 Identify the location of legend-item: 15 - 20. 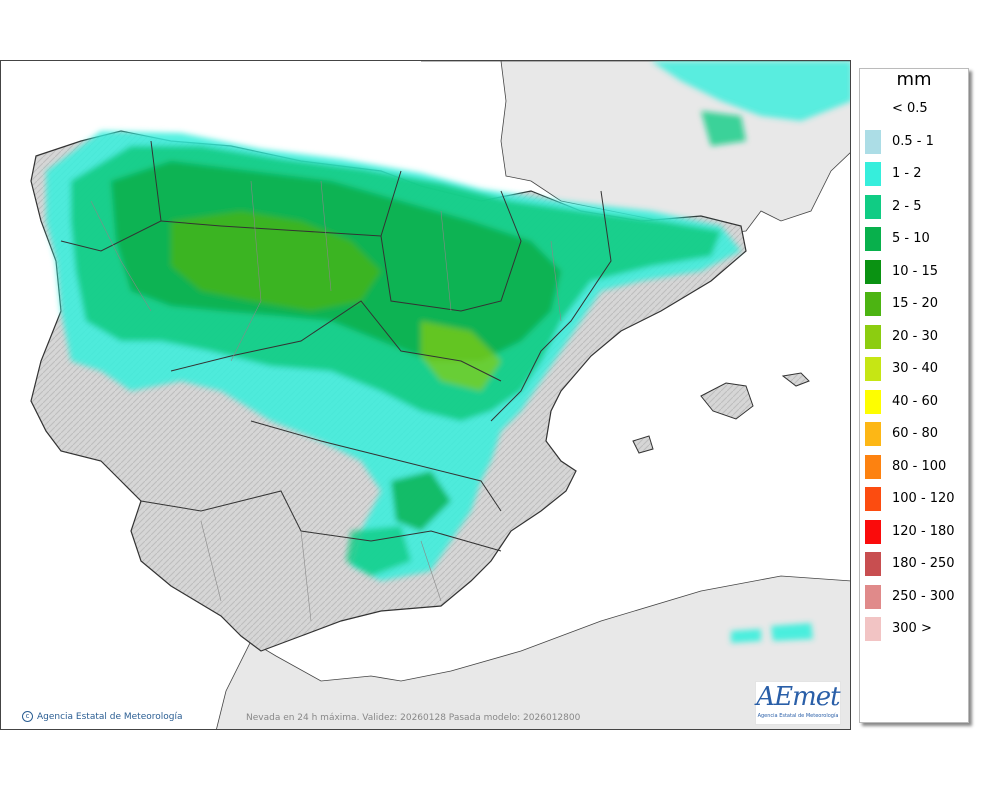
(916, 304).